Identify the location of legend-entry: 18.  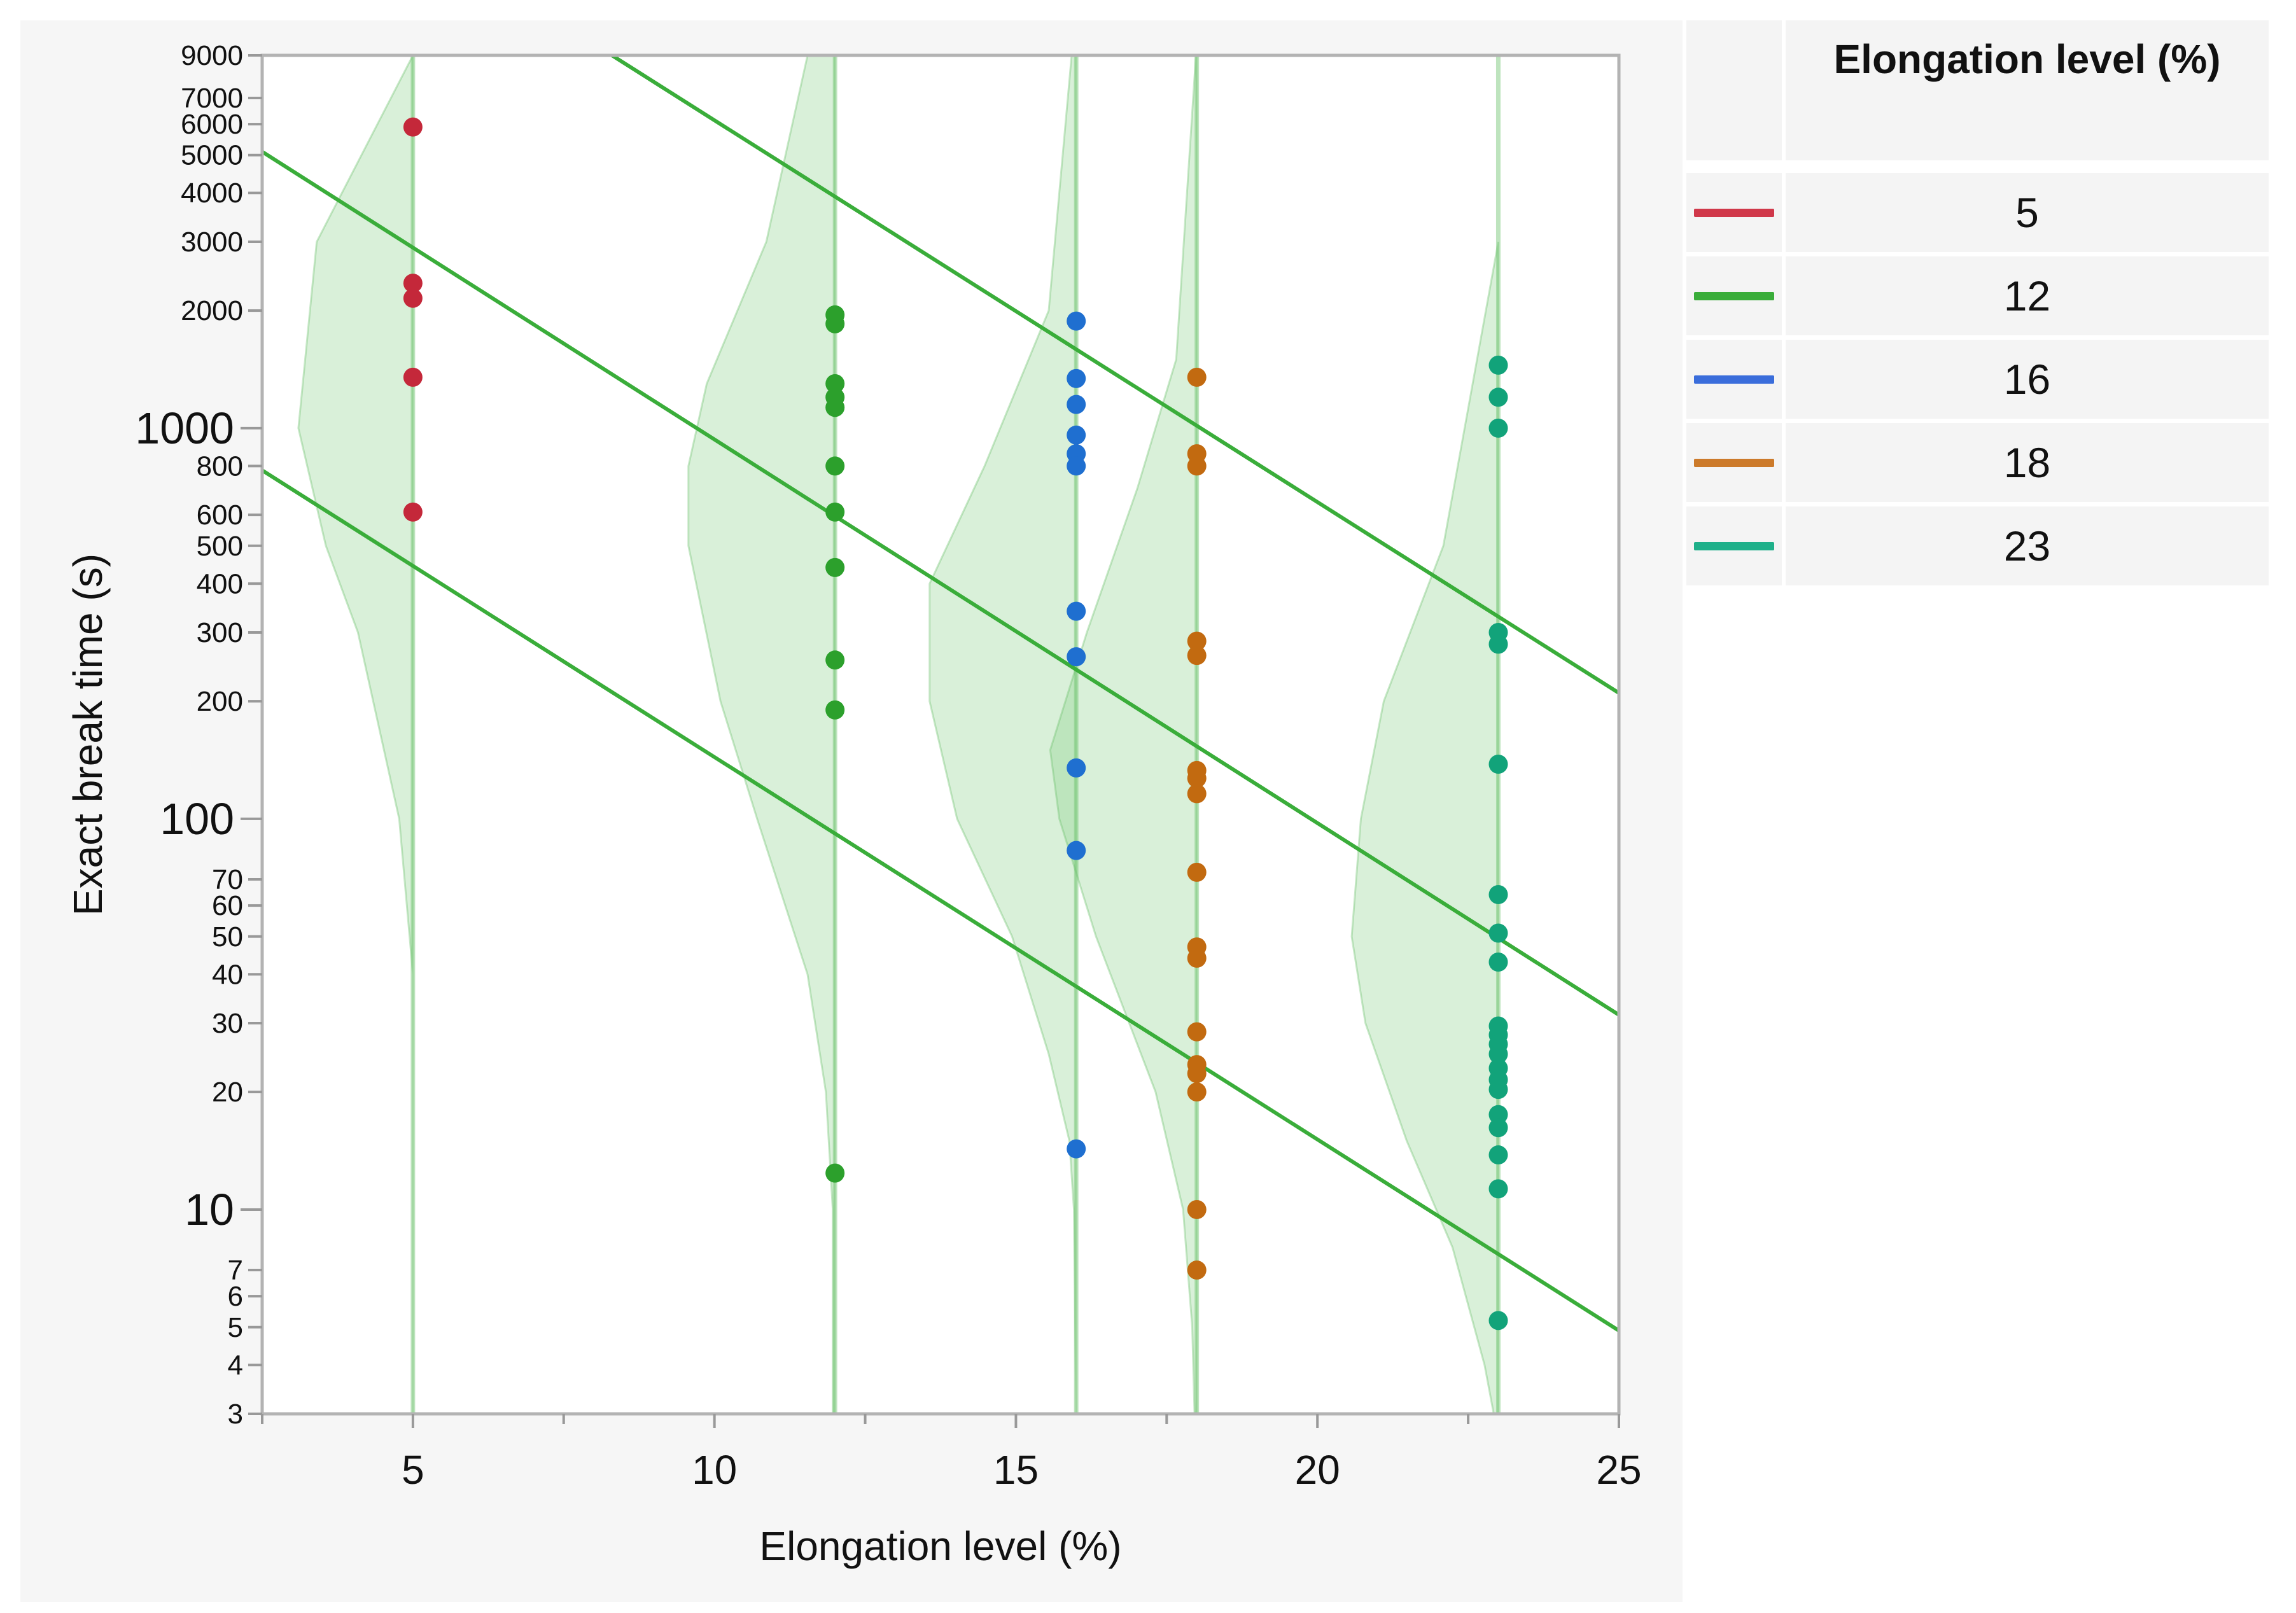
(1977, 462).